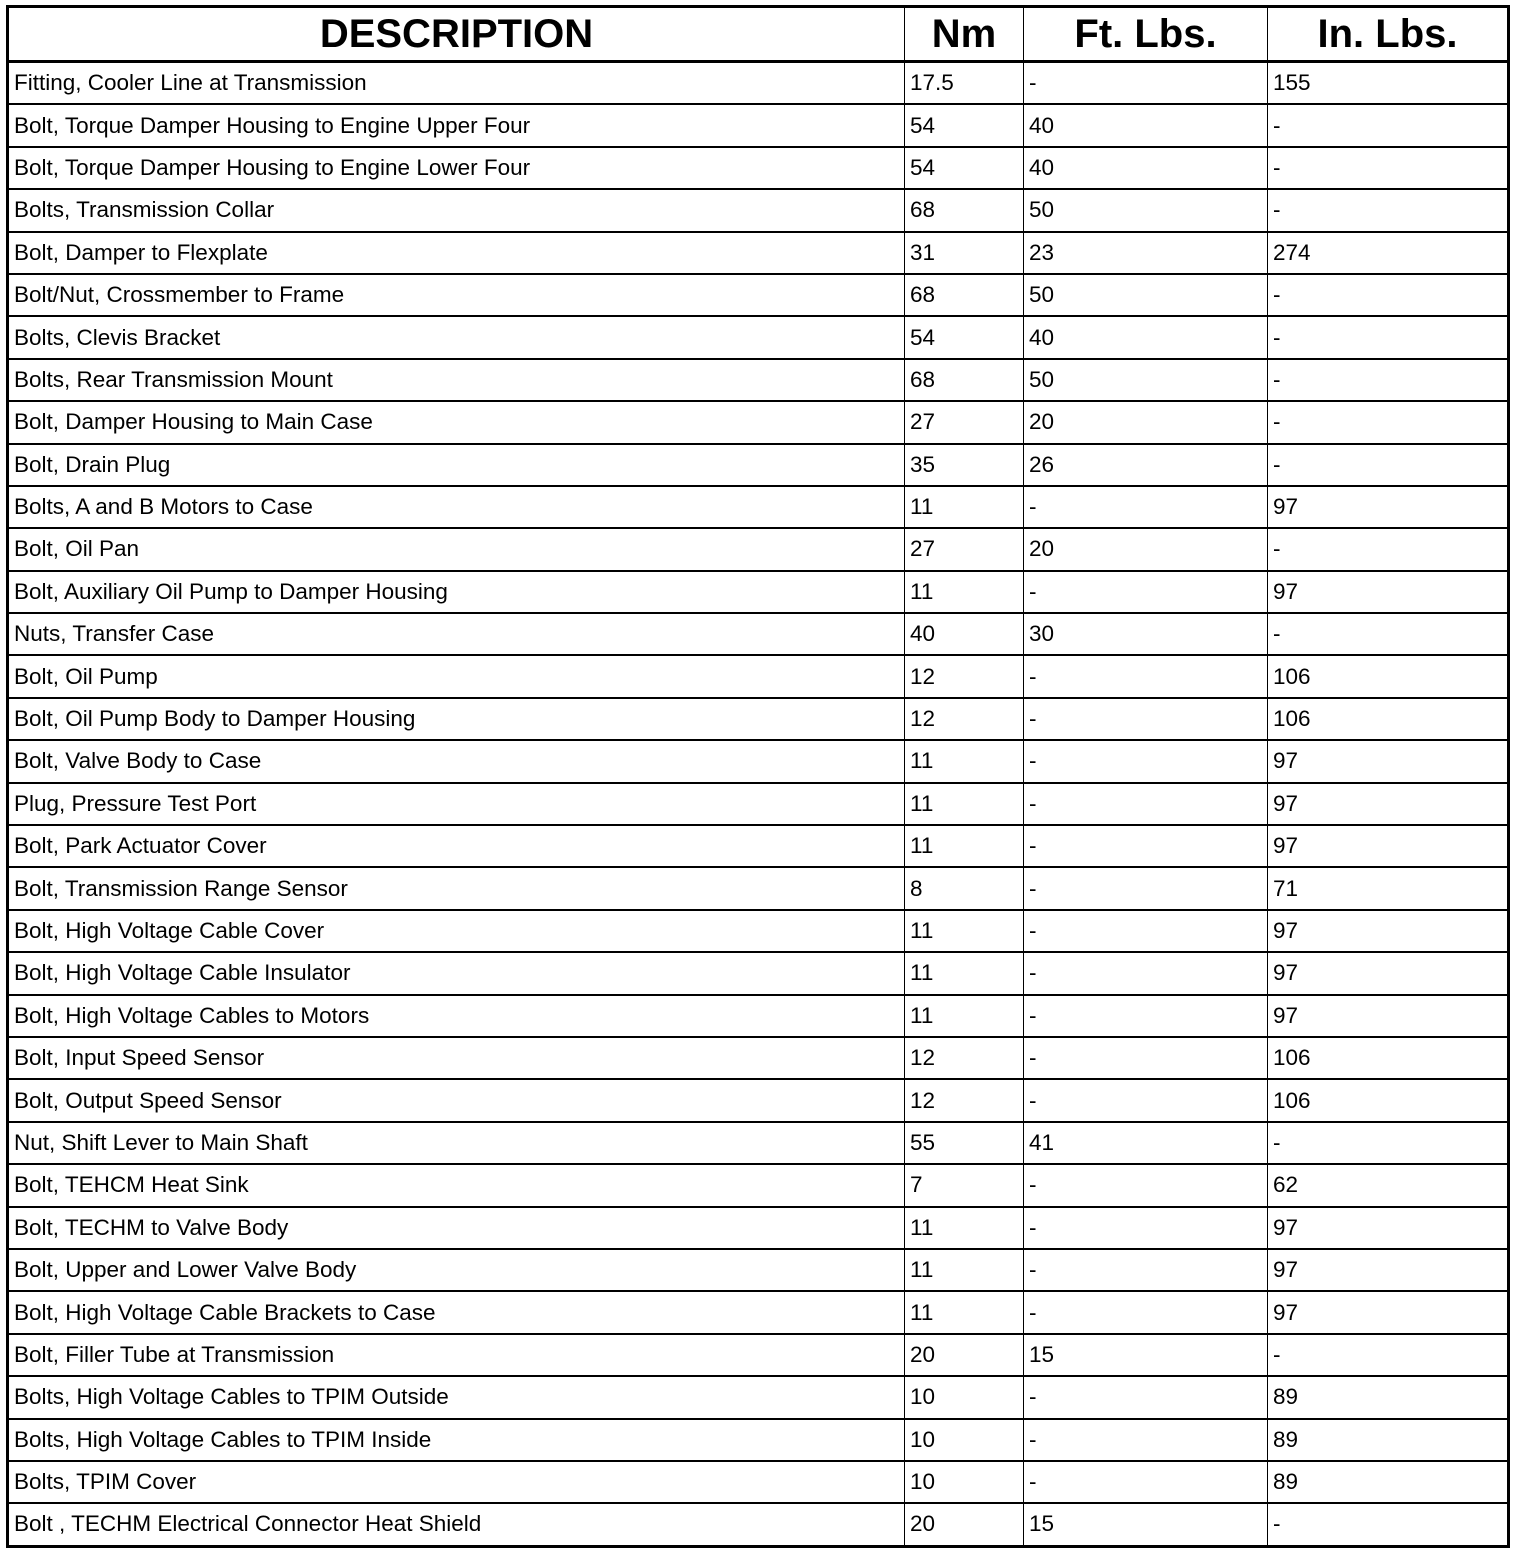 The image size is (1520, 1548). I want to click on table-row: Bolts, TPIM Cover 10-89, so click(758, 1481).